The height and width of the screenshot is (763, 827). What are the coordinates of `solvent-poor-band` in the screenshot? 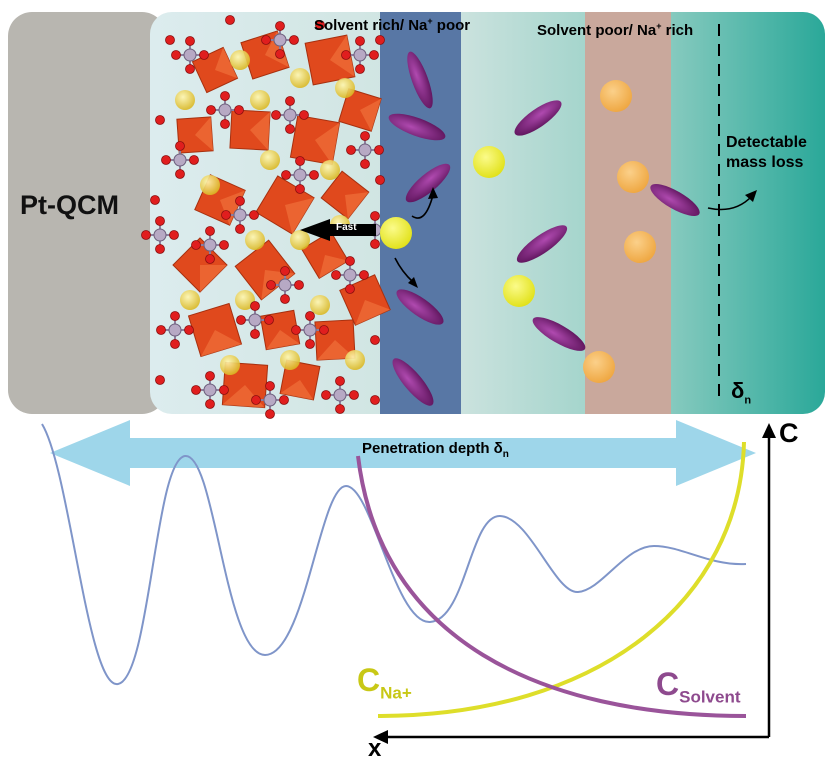 It's located at (628, 213).